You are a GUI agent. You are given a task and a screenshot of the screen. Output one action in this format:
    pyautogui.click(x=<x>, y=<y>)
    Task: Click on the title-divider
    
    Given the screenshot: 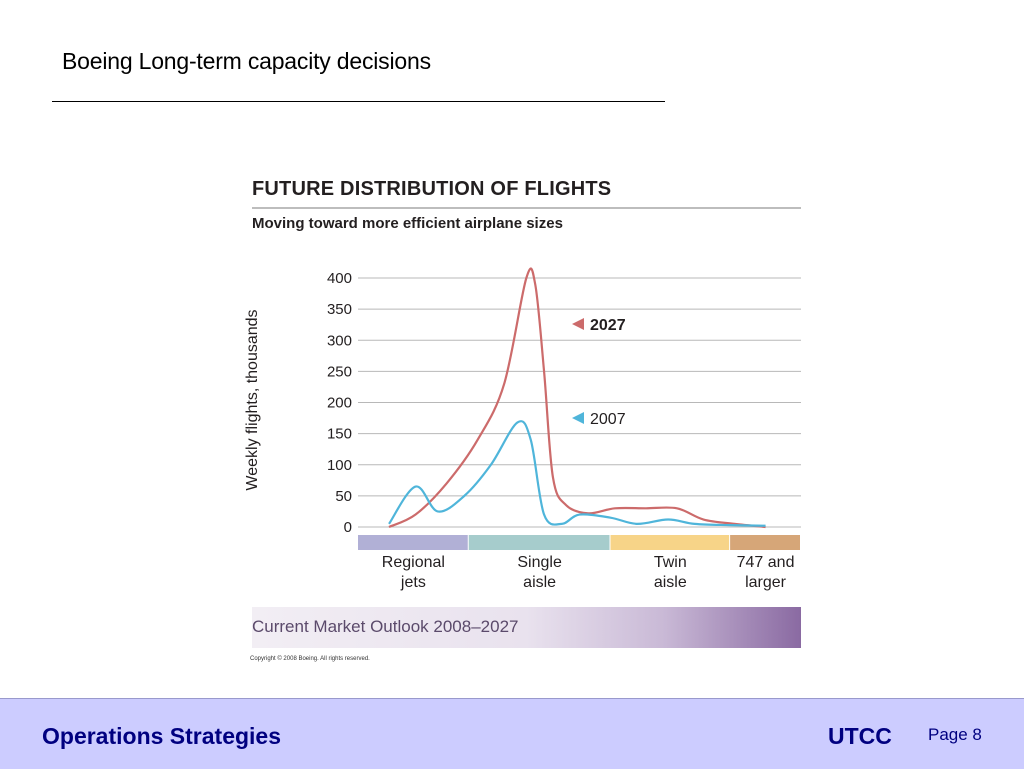 What is the action you would take?
    pyautogui.click(x=358, y=101)
    